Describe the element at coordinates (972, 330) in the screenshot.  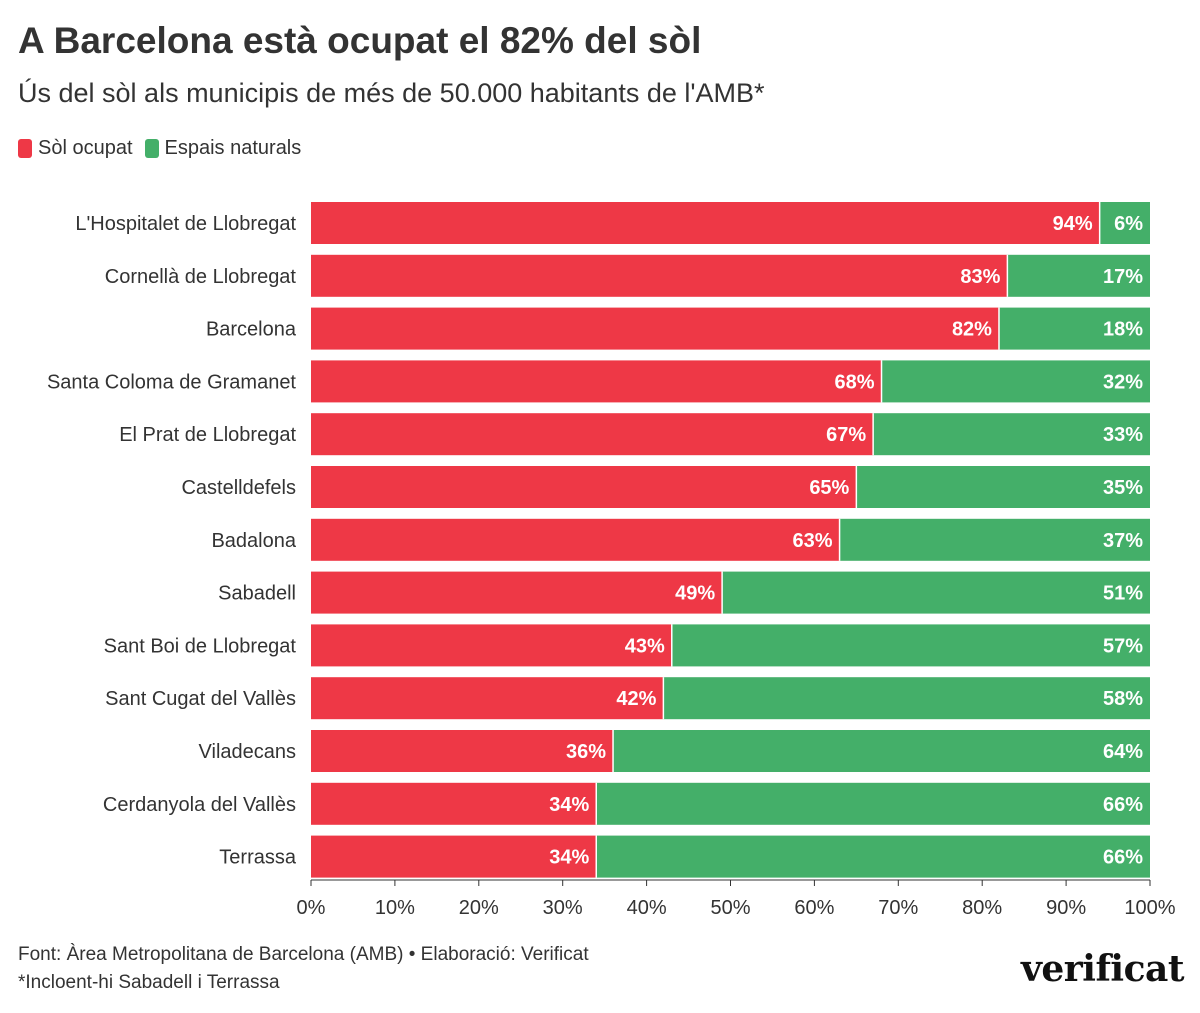
I see `data-label-occupied: 82%` at that location.